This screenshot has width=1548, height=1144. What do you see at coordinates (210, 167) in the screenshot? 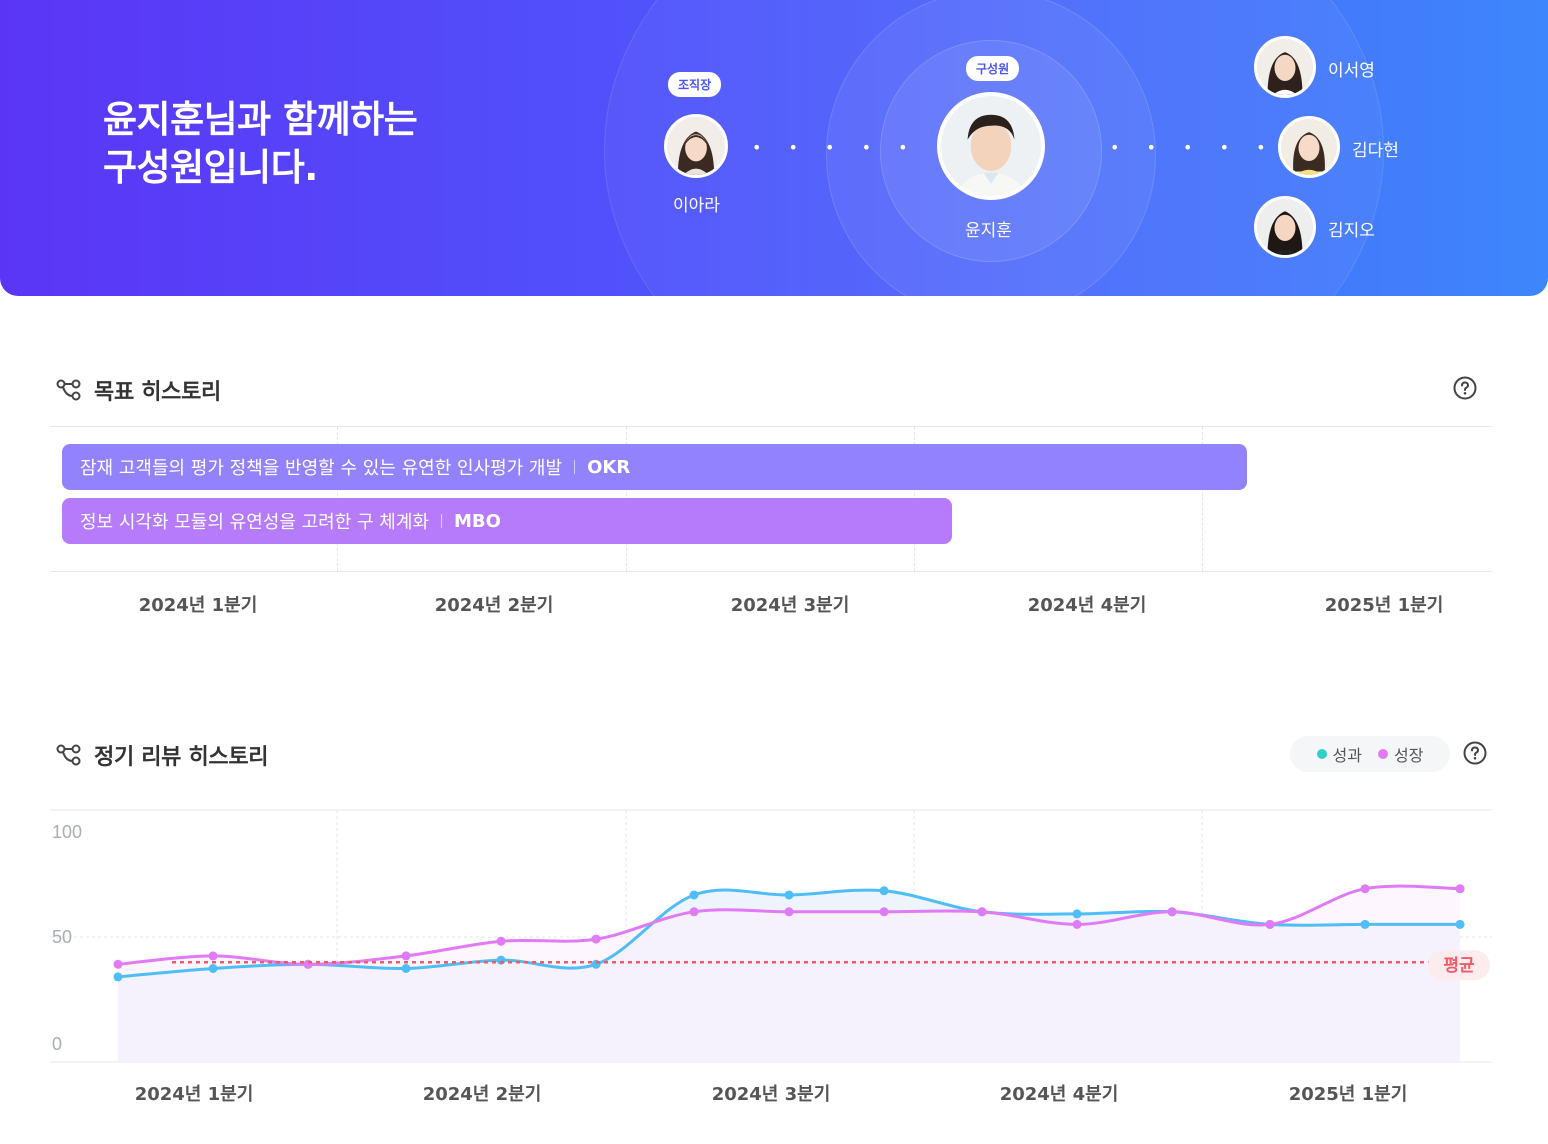
I see `hero-title-line2: 구성원입니다.` at bounding box center [210, 167].